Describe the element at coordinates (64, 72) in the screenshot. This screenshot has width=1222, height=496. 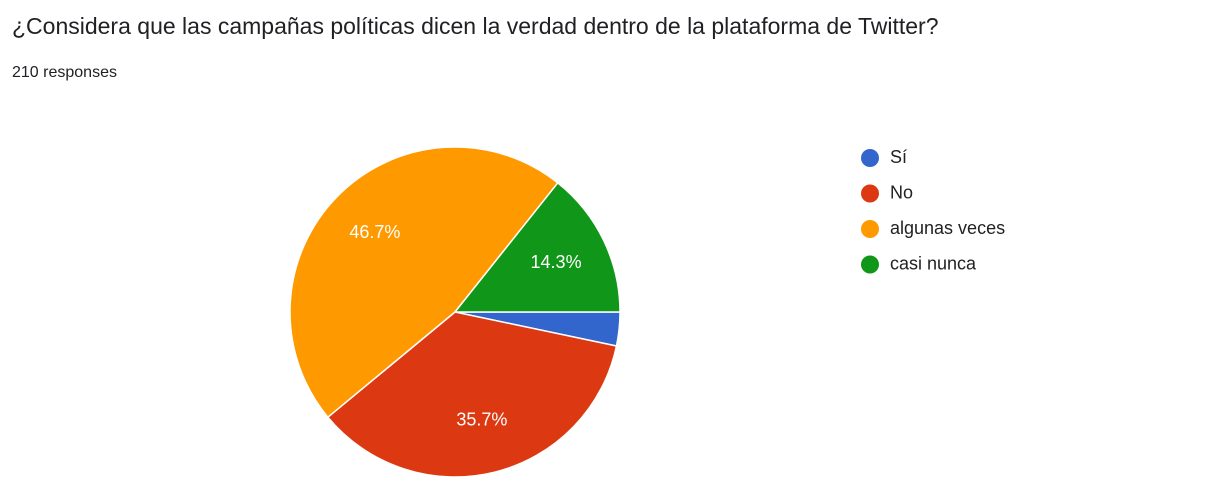
I see `chart-subtitle: 210 responses` at that location.